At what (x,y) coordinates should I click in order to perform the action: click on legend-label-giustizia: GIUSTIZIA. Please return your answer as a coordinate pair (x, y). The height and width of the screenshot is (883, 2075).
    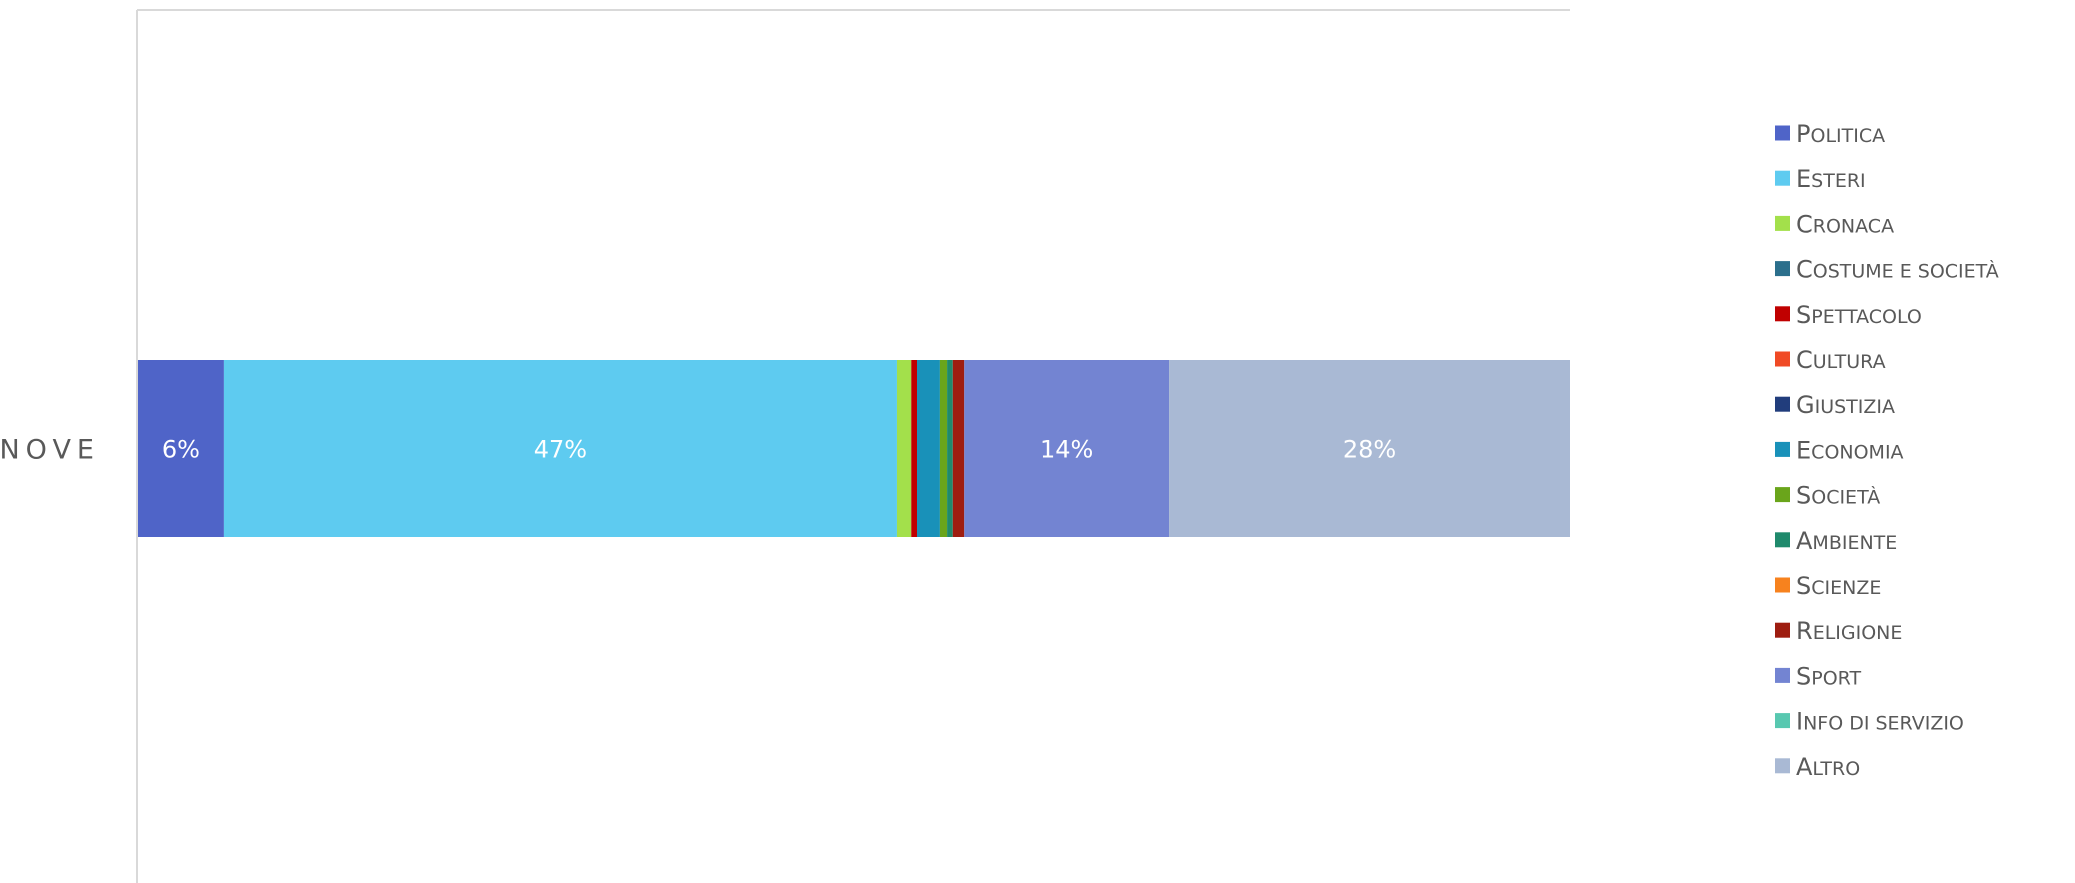
    Looking at the image, I should click on (1845, 405).